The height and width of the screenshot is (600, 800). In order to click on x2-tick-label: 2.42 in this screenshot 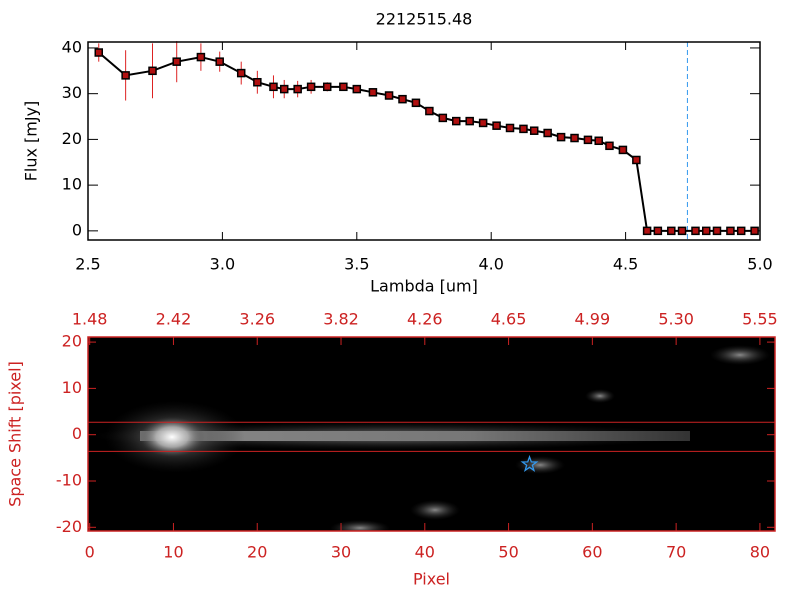, I will do `click(174, 319)`.